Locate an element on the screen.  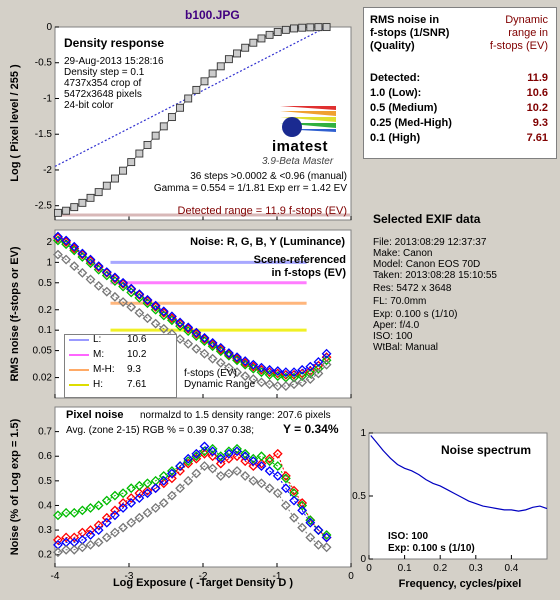
pixel-ytick-label: 0.5 is located at coordinates (45, 481).